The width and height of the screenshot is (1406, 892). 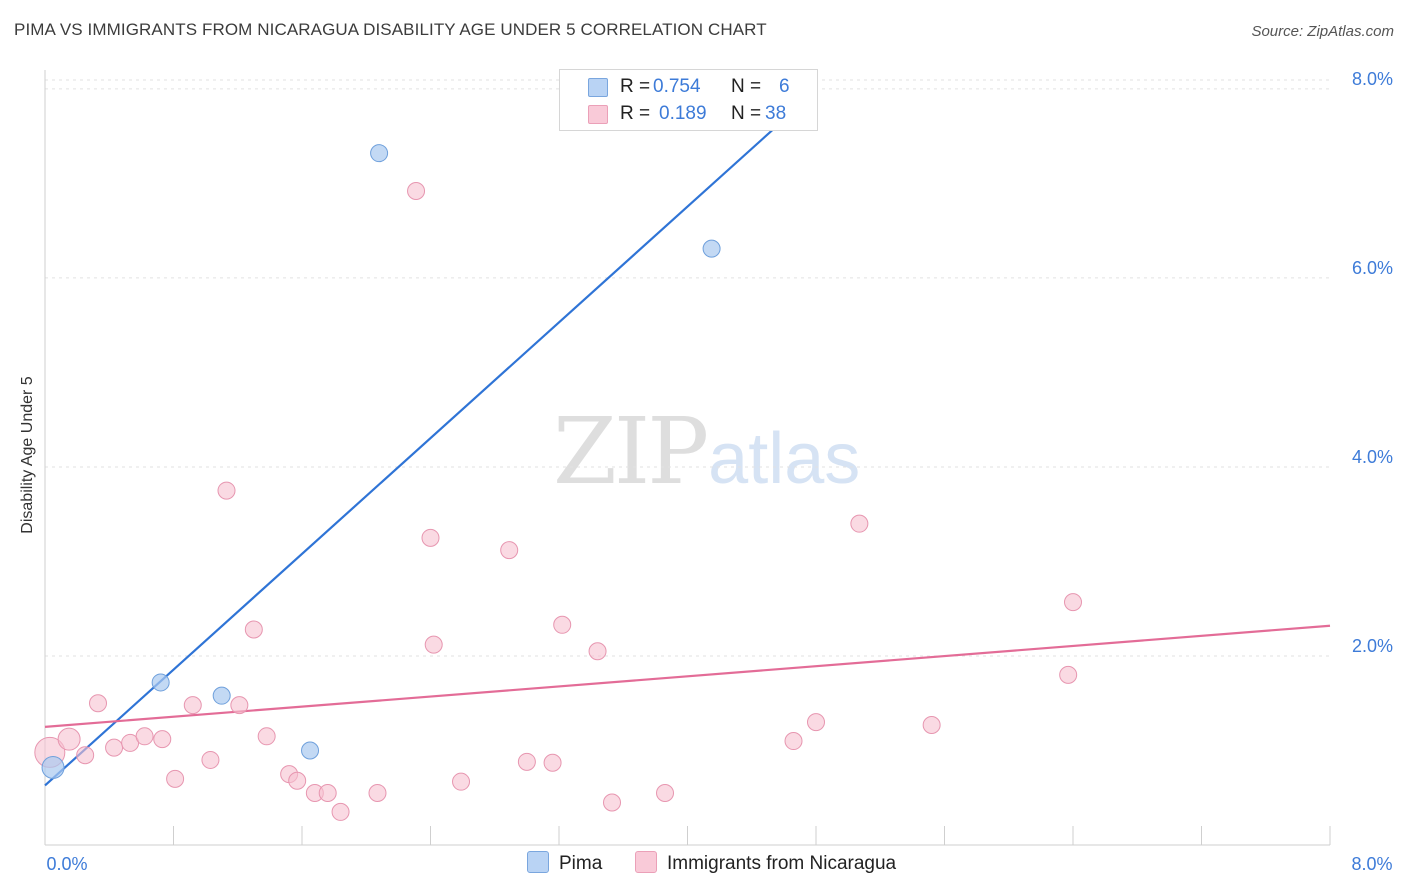 I want to click on legend-r-value: 0.754, so click(x=677, y=86).